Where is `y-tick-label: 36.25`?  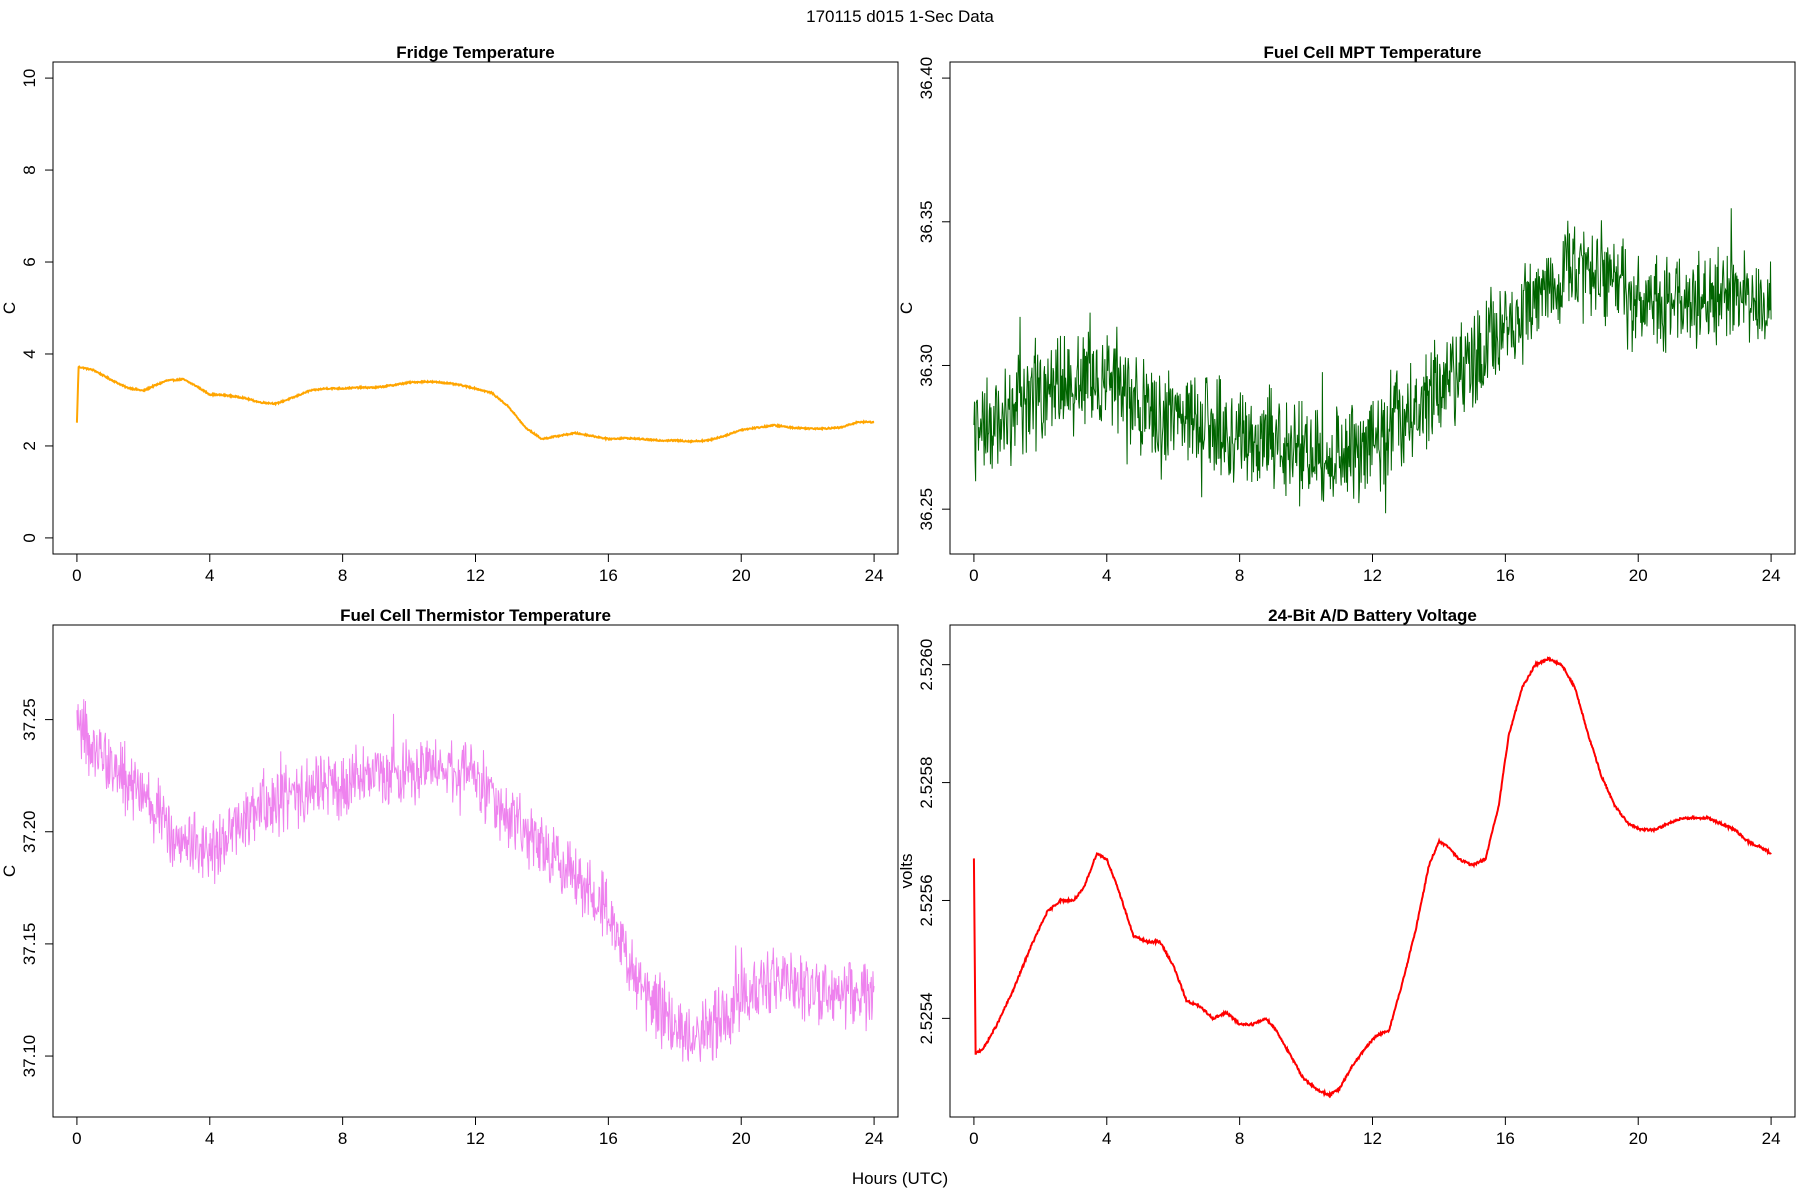 y-tick-label: 36.25 is located at coordinates (926, 509).